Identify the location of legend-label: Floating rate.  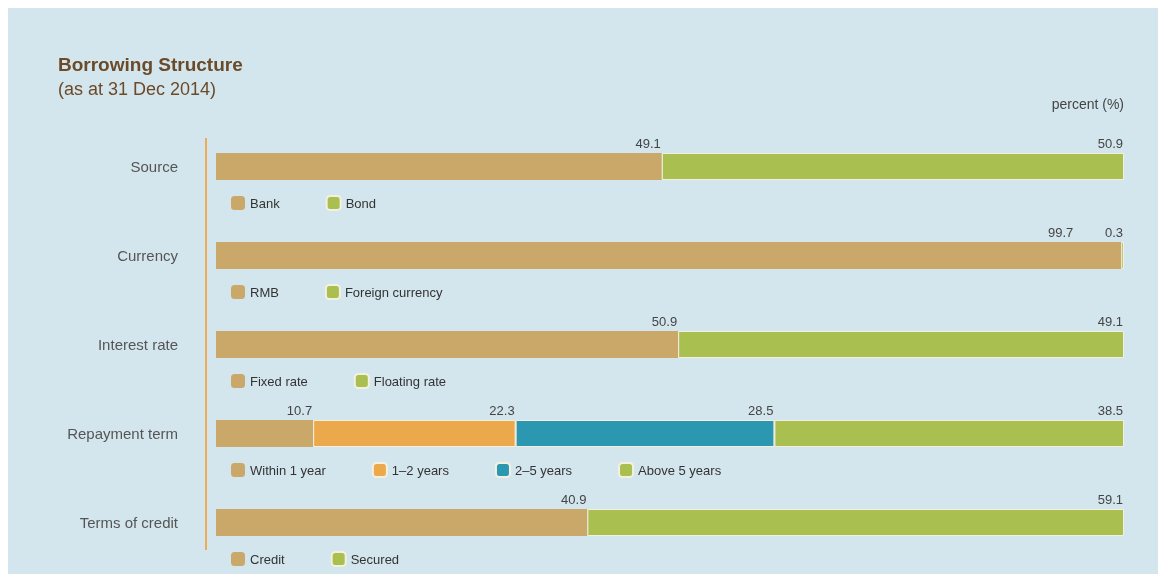
(410, 381).